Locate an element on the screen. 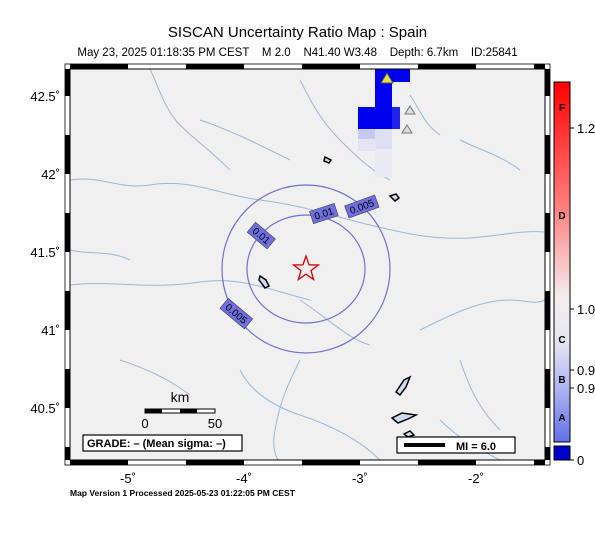 The image size is (595, 533). contour-labels: 0.005 0.01 0.01 0.005 is located at coordinates (299, 262).